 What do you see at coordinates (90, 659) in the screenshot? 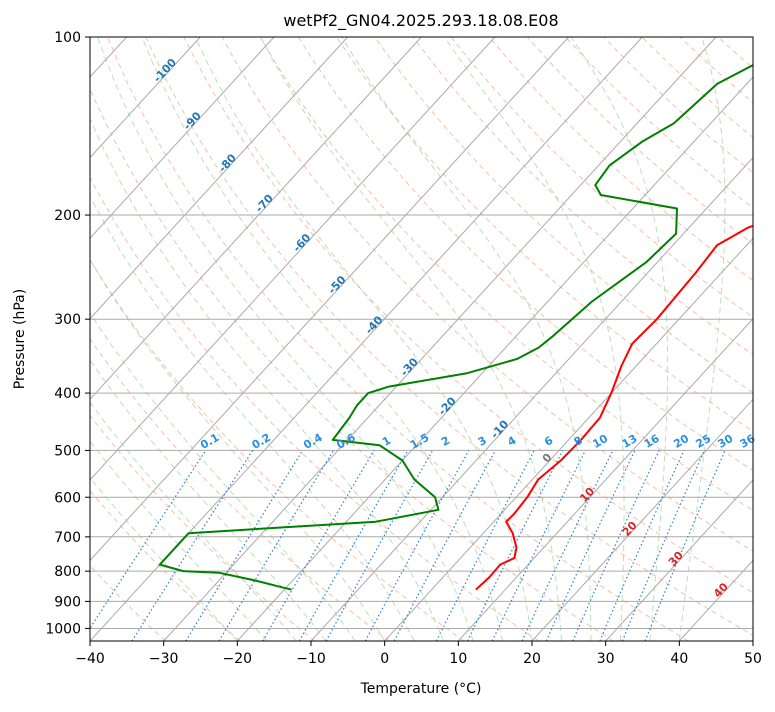
I see `x-tick-label: −40` at bounding box center [90, 659].